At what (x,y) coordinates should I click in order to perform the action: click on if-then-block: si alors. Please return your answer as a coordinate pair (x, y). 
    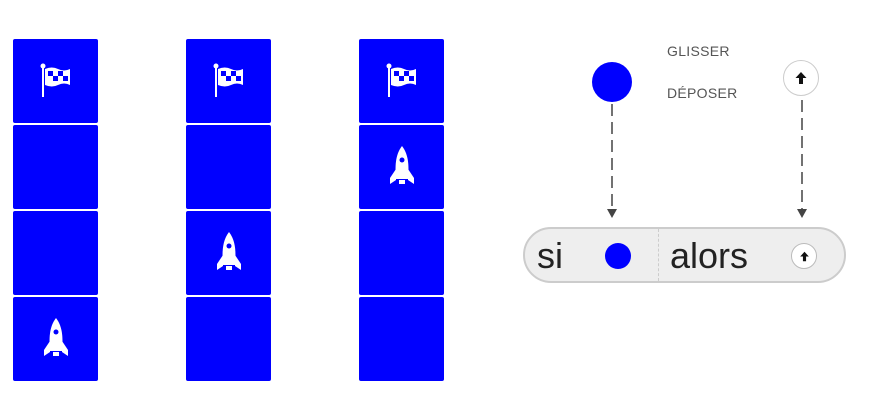
    Looking at the image, I should click on (684, 255).